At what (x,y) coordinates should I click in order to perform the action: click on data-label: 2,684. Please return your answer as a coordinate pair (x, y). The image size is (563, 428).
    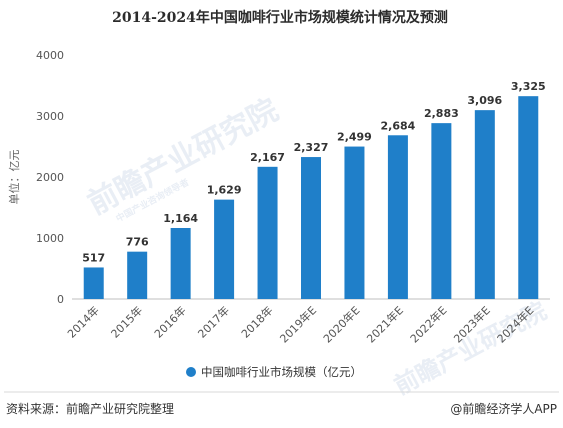
    Looking at the image, I should click on (398, 125).